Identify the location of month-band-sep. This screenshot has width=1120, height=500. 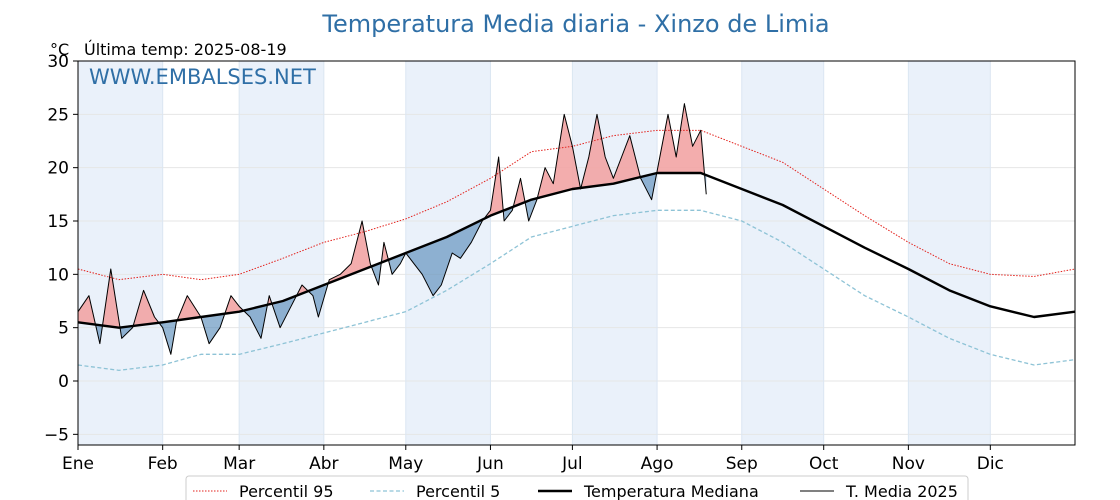
(782, 253).